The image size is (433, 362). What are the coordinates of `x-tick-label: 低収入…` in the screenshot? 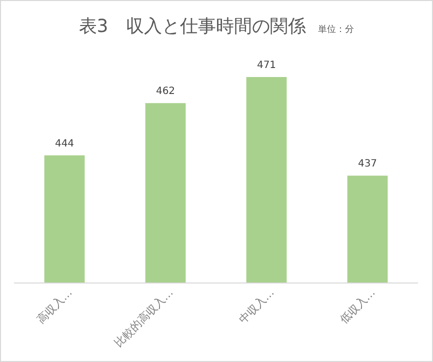 It's located at (357, 306).